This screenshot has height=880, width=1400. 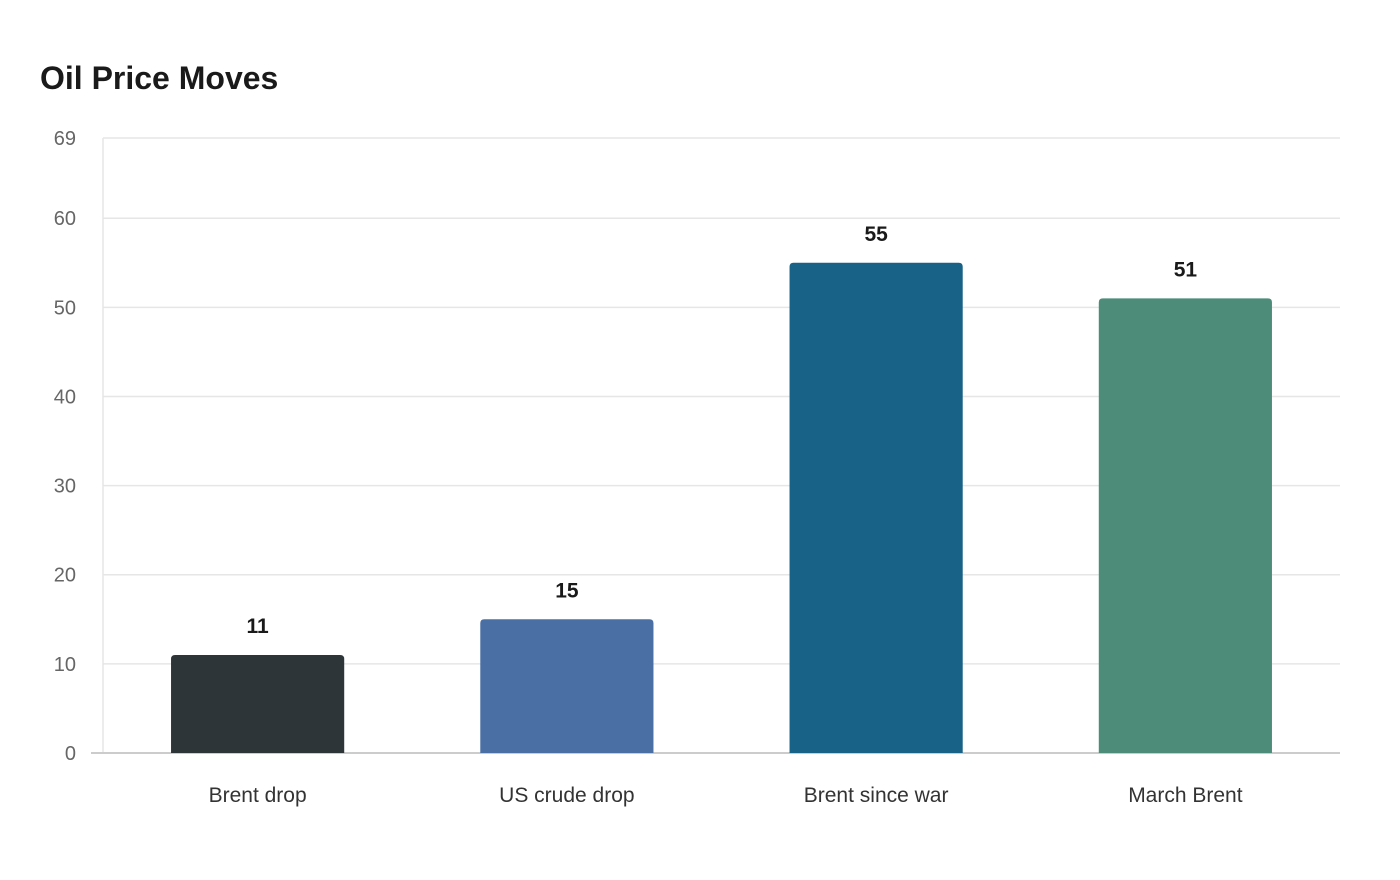 What do you see at coordinates (876, 795) in the screenshot?
I see `category-label: Brent since war` at bounding box center [876, 795].